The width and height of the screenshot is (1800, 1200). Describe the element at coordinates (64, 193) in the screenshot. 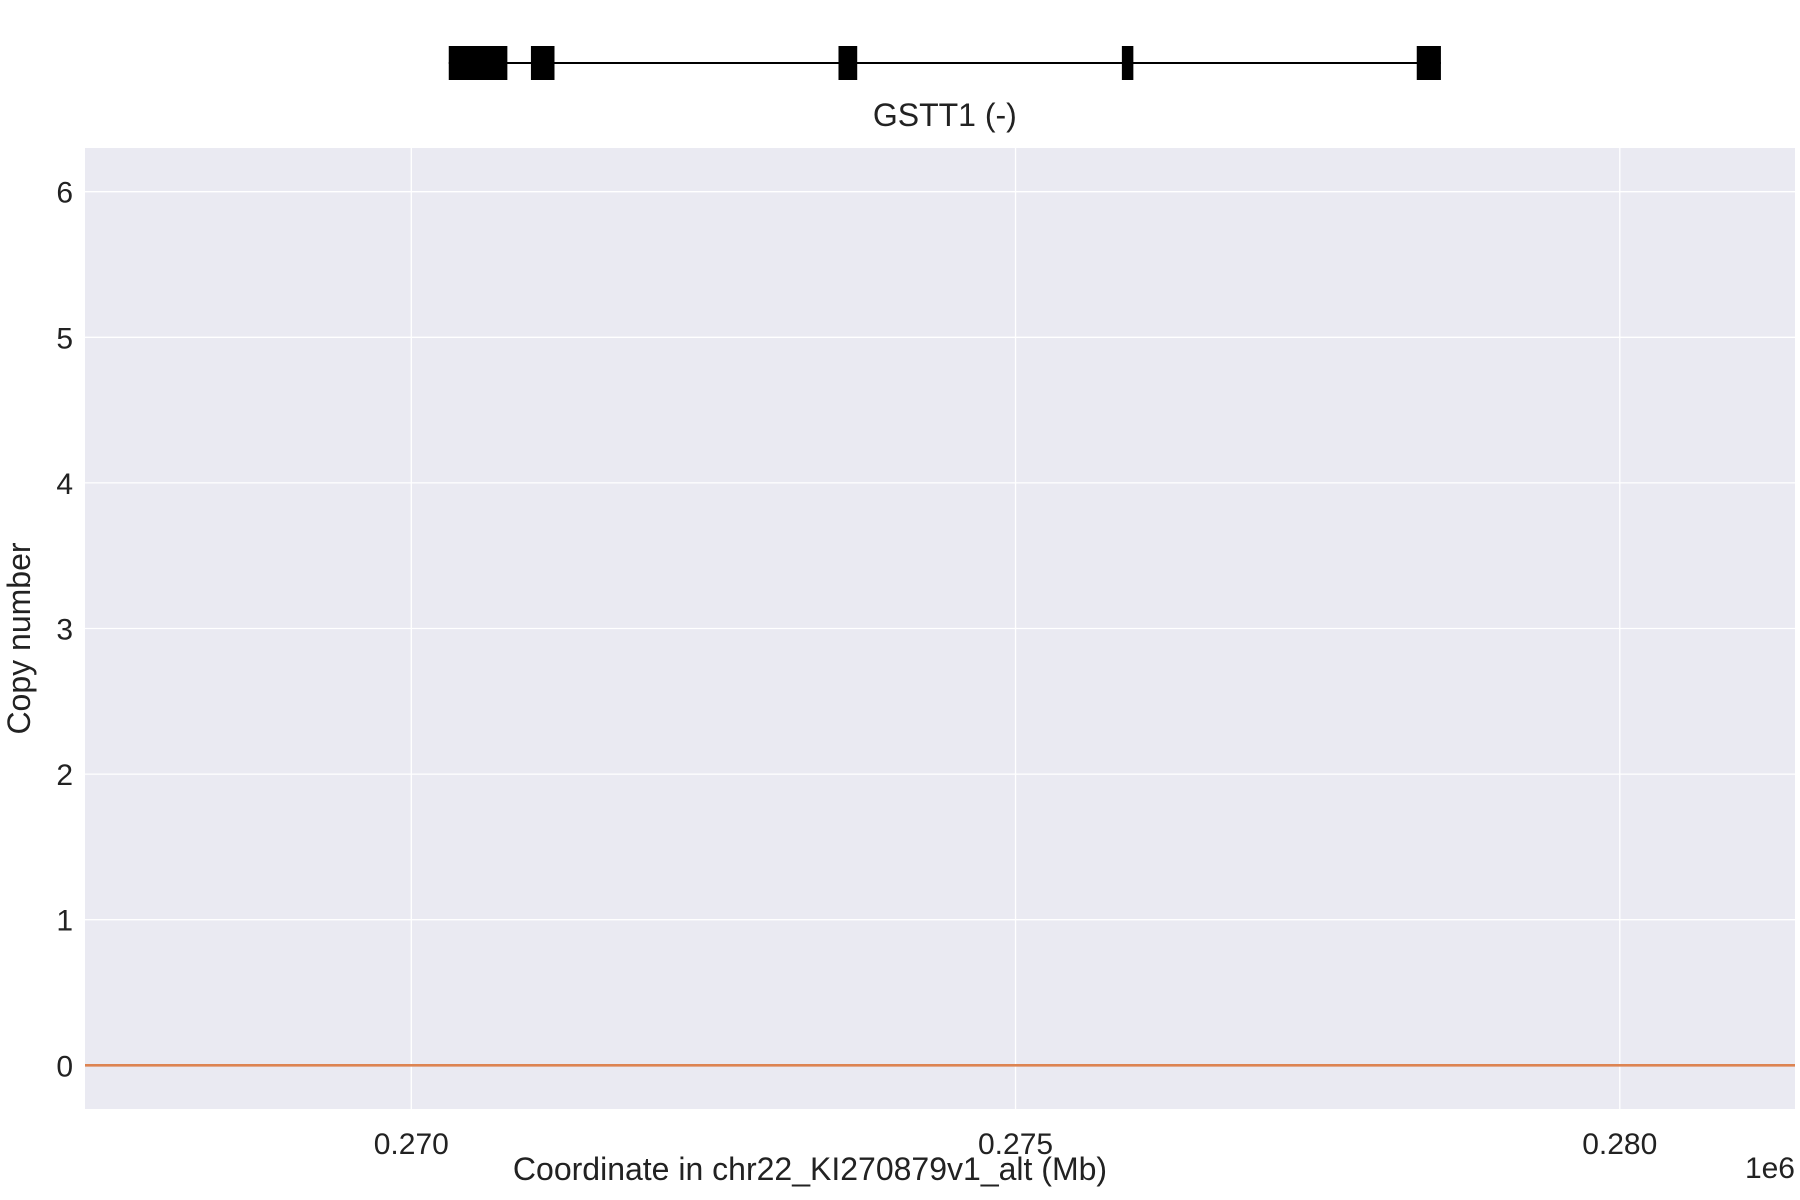

I see `y-tick-label: 6` at that location.